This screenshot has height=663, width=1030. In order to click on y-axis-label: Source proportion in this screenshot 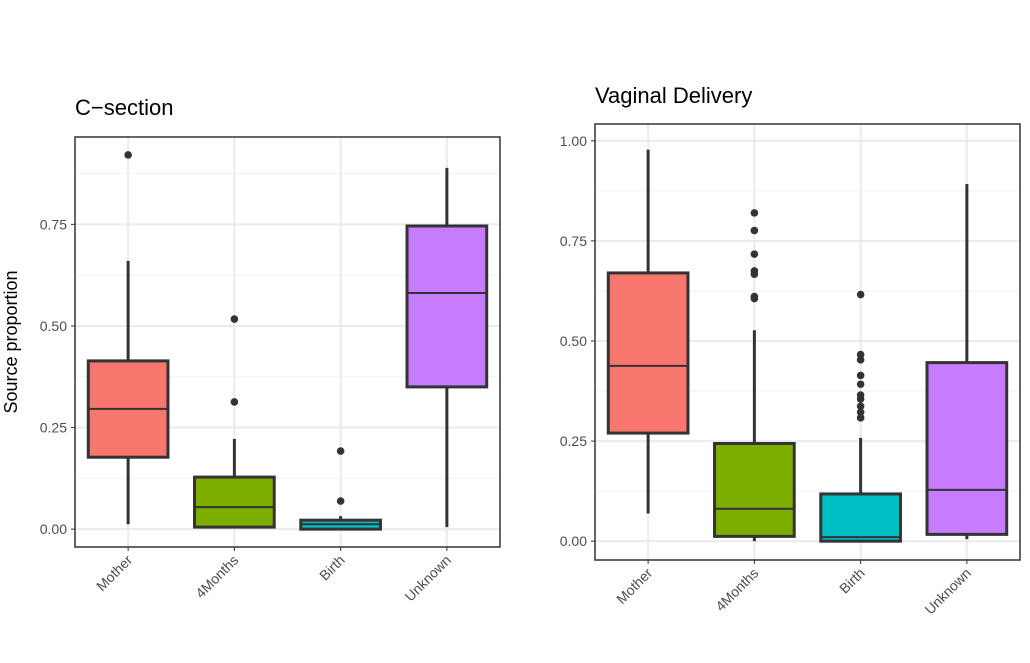, I will do `click(11, 341)`.